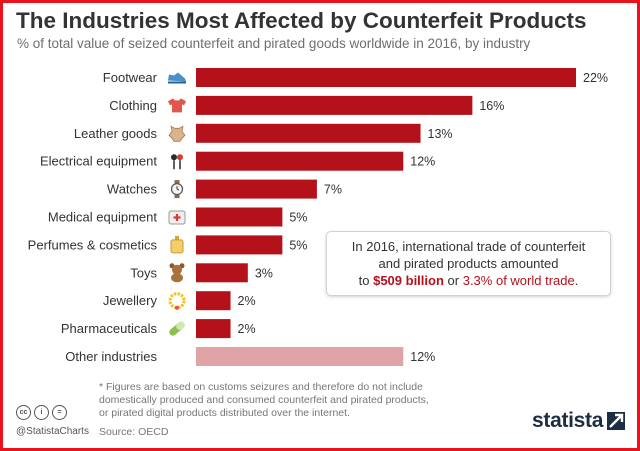 The image size is (640, 451). I want to click on source-note: Source: OECD, so click(134, 432).